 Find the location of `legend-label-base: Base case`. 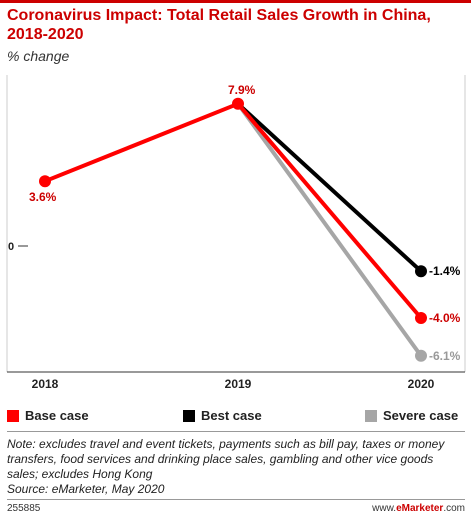

legend-label-base: Base case is located at coordinates (57, 415).